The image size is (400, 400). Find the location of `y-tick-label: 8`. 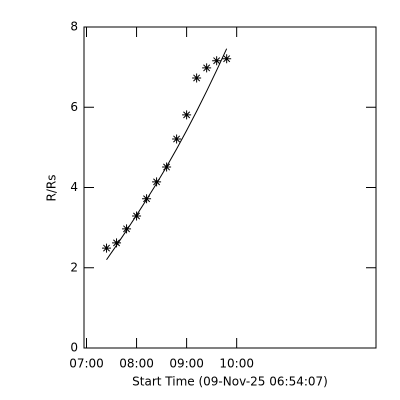

y-tick-label: 8 is located at coordinates (74, 27).